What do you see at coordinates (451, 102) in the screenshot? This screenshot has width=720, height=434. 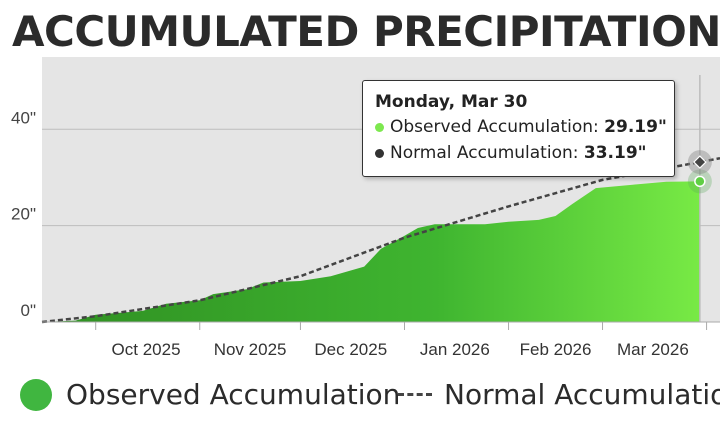 I see `tooltip-date: Monday, Mar 30` at bounding box center [451, 102].